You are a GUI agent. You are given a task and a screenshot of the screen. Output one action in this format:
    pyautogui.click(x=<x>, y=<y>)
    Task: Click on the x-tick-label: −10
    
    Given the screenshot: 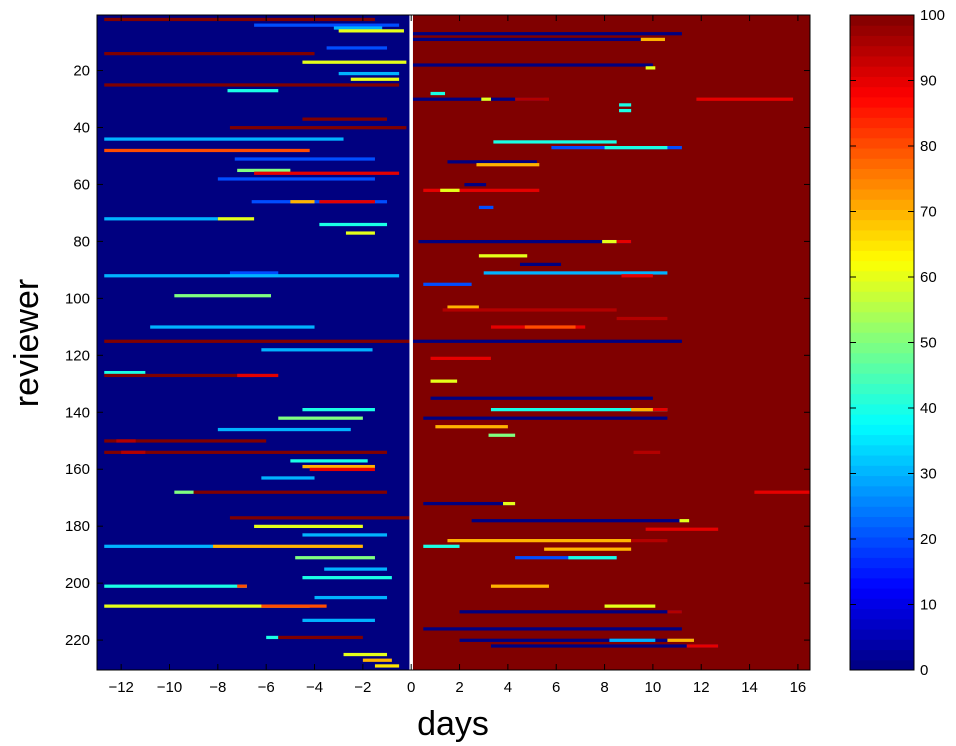 What is the action you would take?
    pyautogui.click(x=169, y=687)
    